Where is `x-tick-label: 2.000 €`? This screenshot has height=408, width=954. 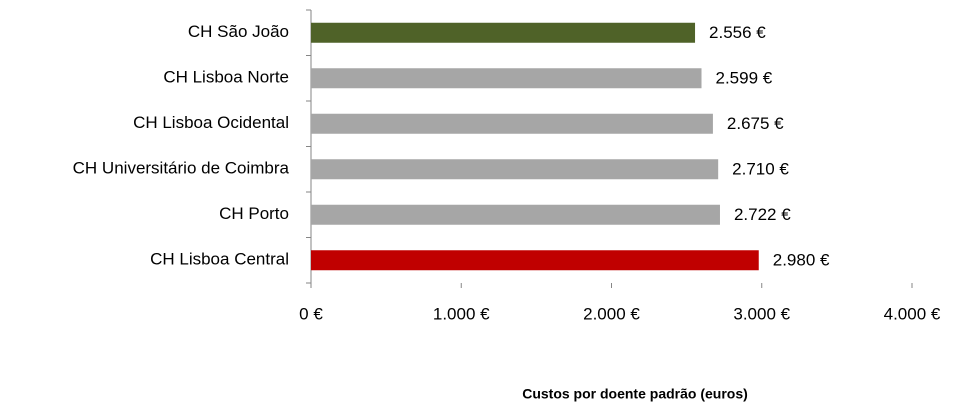
x-tick-label: 2.000 € is located at coordinates (611, 313).